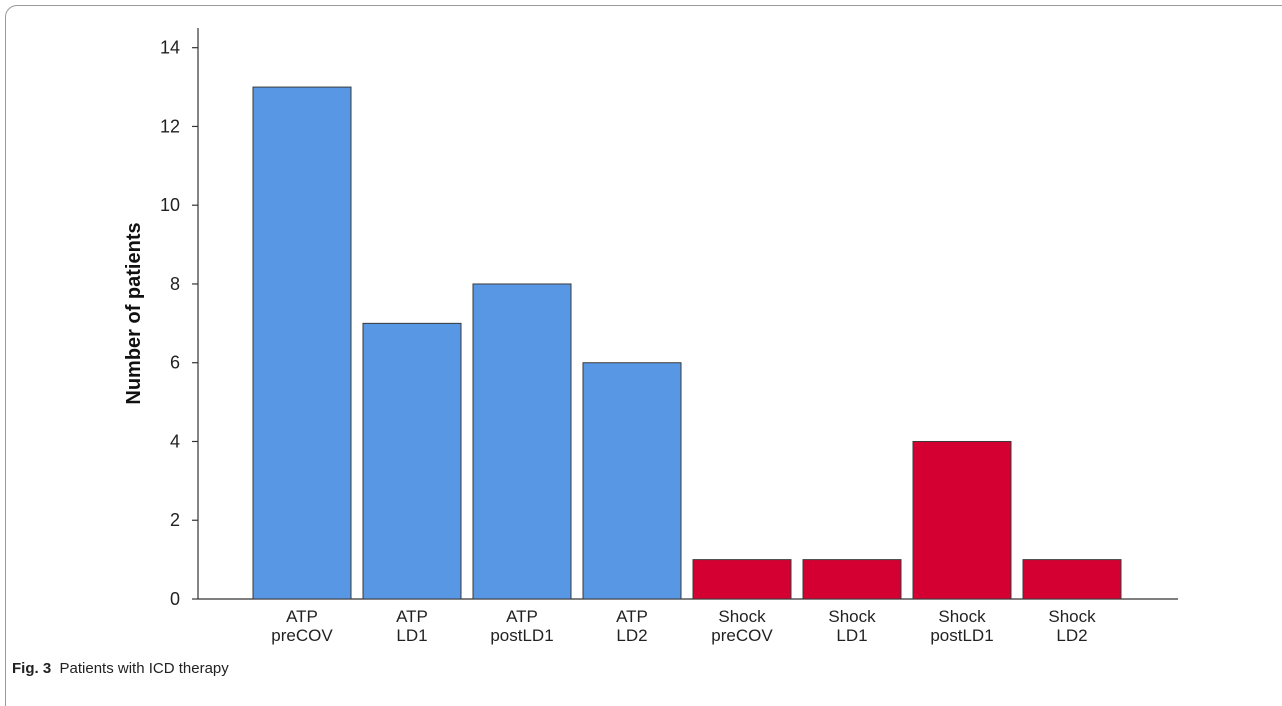 The width and height of the screenshot is (1282, 706). I want to click on y-tick-label: 12, so click(170, 126).